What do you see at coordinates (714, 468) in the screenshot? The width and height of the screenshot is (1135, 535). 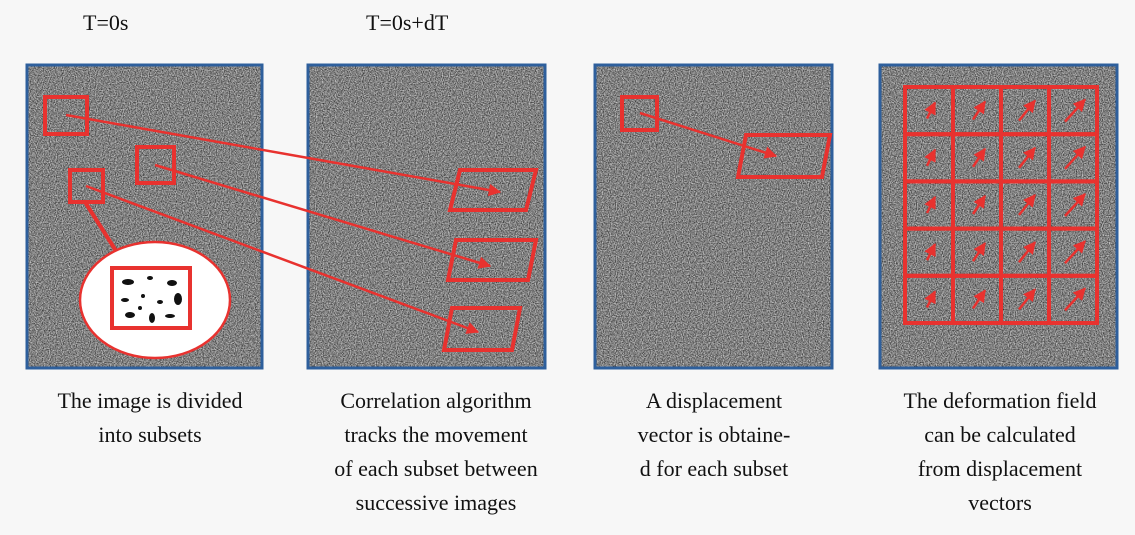 I see `caption-line: d for each subset` at bounding box center [714, 468].